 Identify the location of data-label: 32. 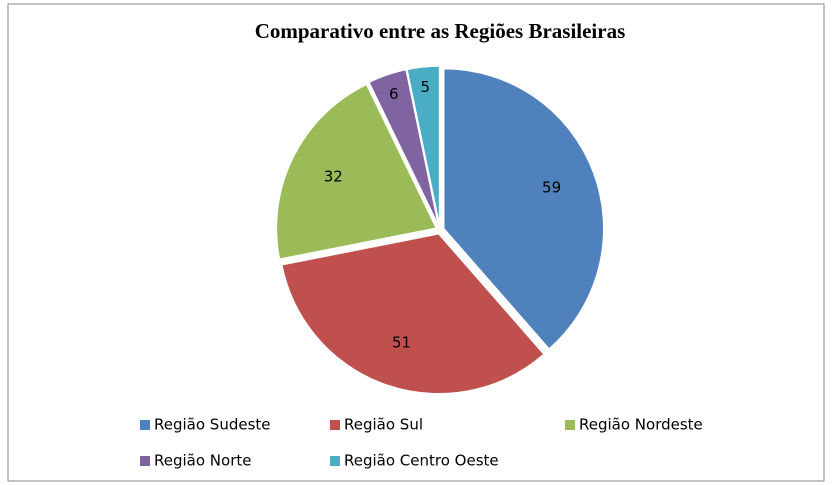
(333, 176).